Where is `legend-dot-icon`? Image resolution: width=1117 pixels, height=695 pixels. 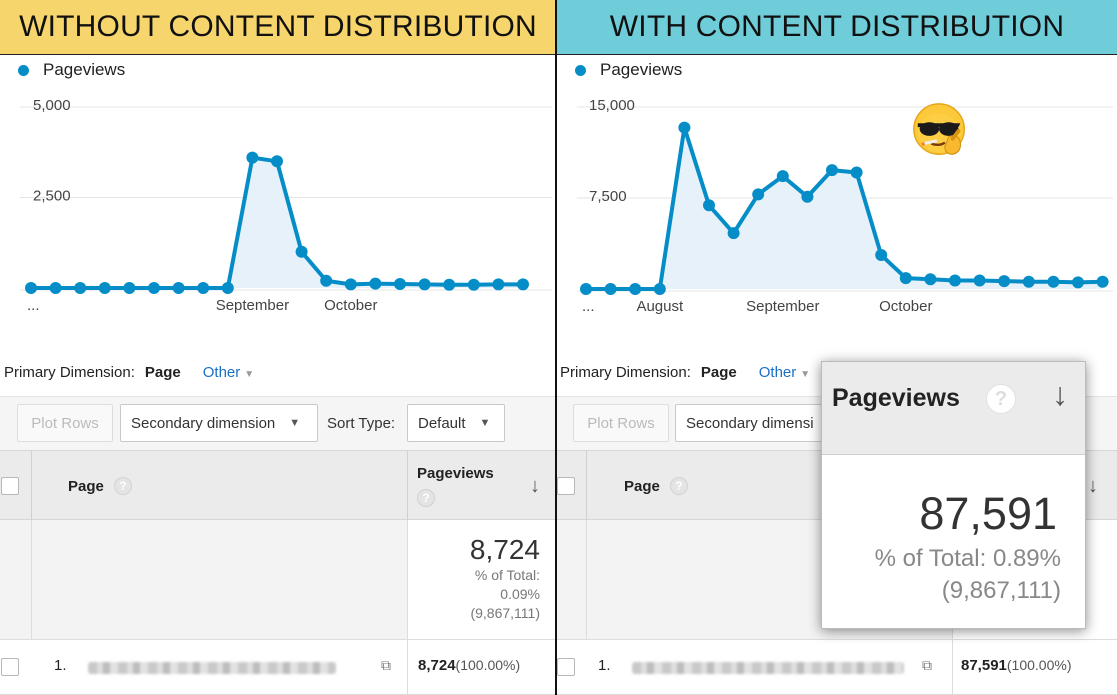 legend-dot-icon is located at coordinates (580, 70).